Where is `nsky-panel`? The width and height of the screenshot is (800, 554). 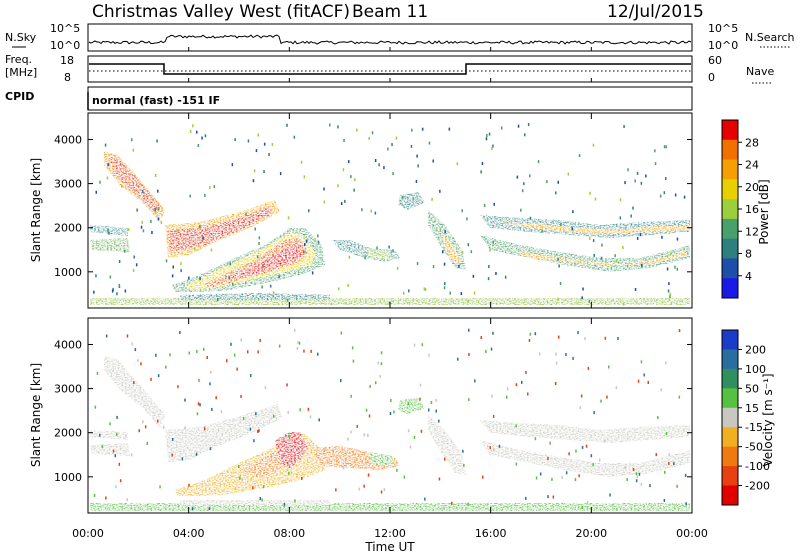
nsky-panel is located at coordinates (390, 37).